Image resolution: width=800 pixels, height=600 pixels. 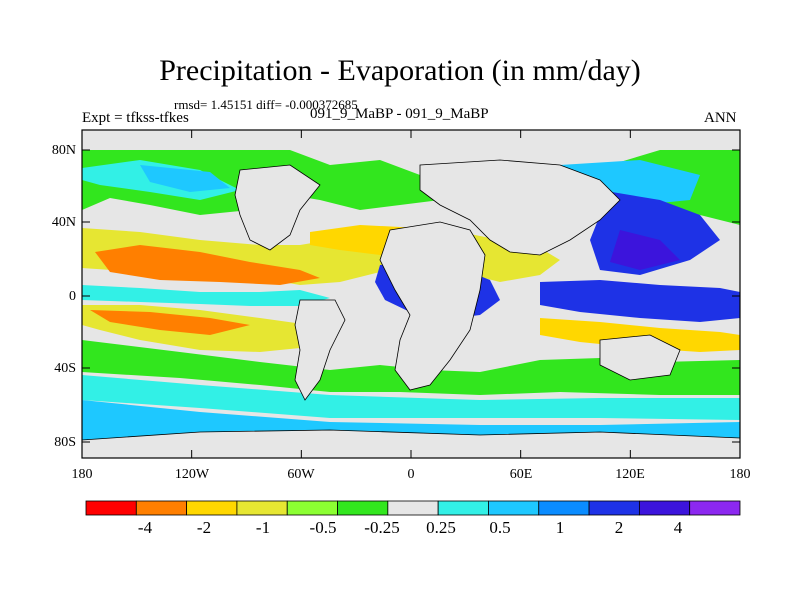 I want to click on region-orange-south, so click(x=170, y=322).